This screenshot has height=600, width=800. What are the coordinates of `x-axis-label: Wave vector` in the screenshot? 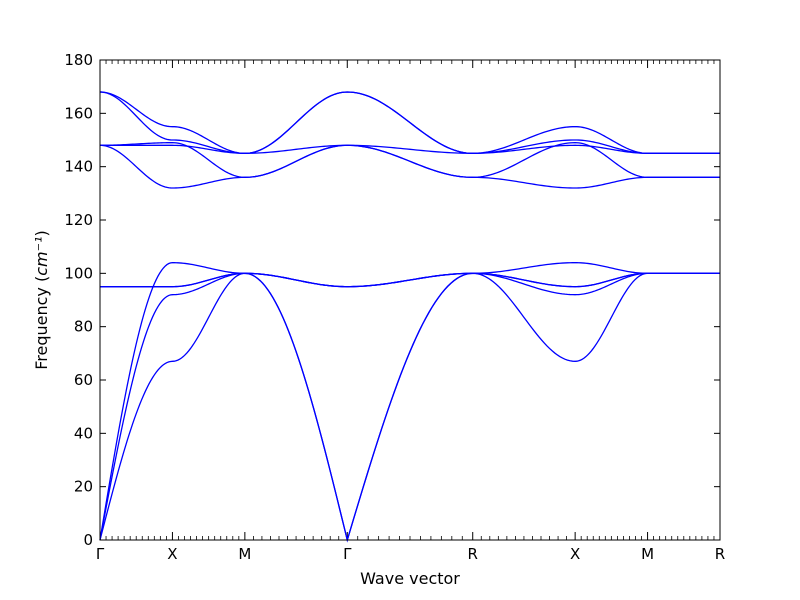 It's located at (410, 578).